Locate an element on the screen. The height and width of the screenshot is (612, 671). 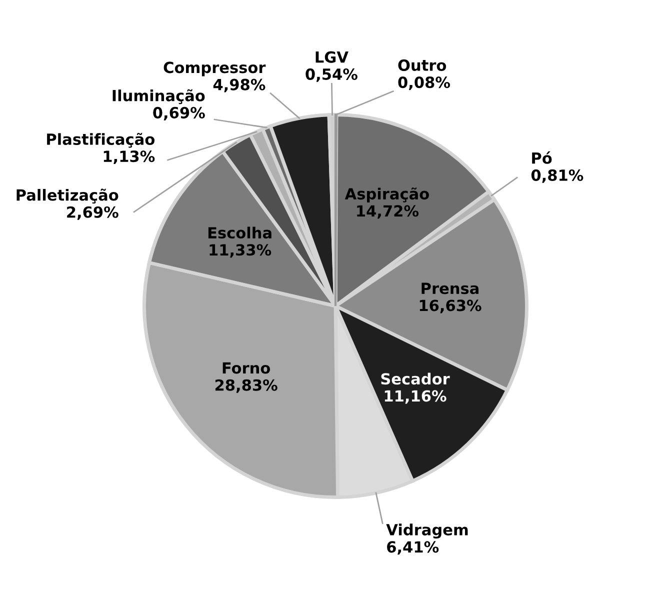
slice-label: Iluminação is located at coordinates (158, 96).